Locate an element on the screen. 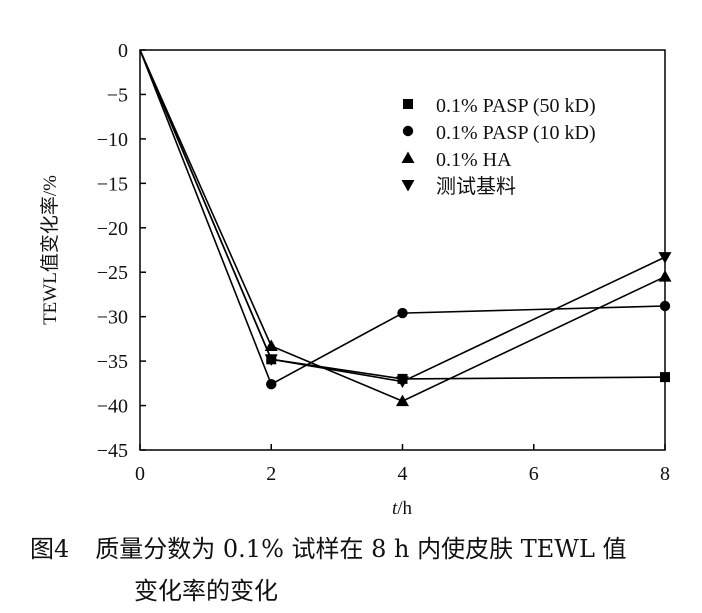 Image resolution: width=702 pixels, height=613 pixels. figure-caption: 图4 质量分数为 0.1% 试样在 8 h 内使皮肤 TEWL 值 变化率的变化 is located at coordinates (360, 570).